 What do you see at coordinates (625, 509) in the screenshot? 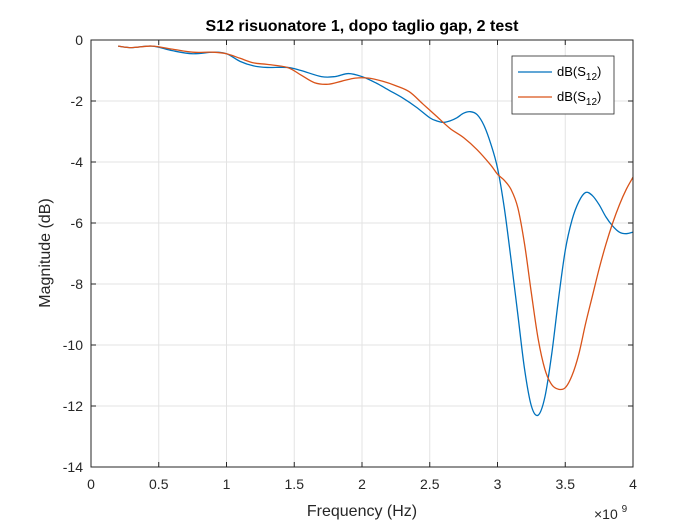
I see `x-exponent-power: 9` at bounding box center [625, 509].